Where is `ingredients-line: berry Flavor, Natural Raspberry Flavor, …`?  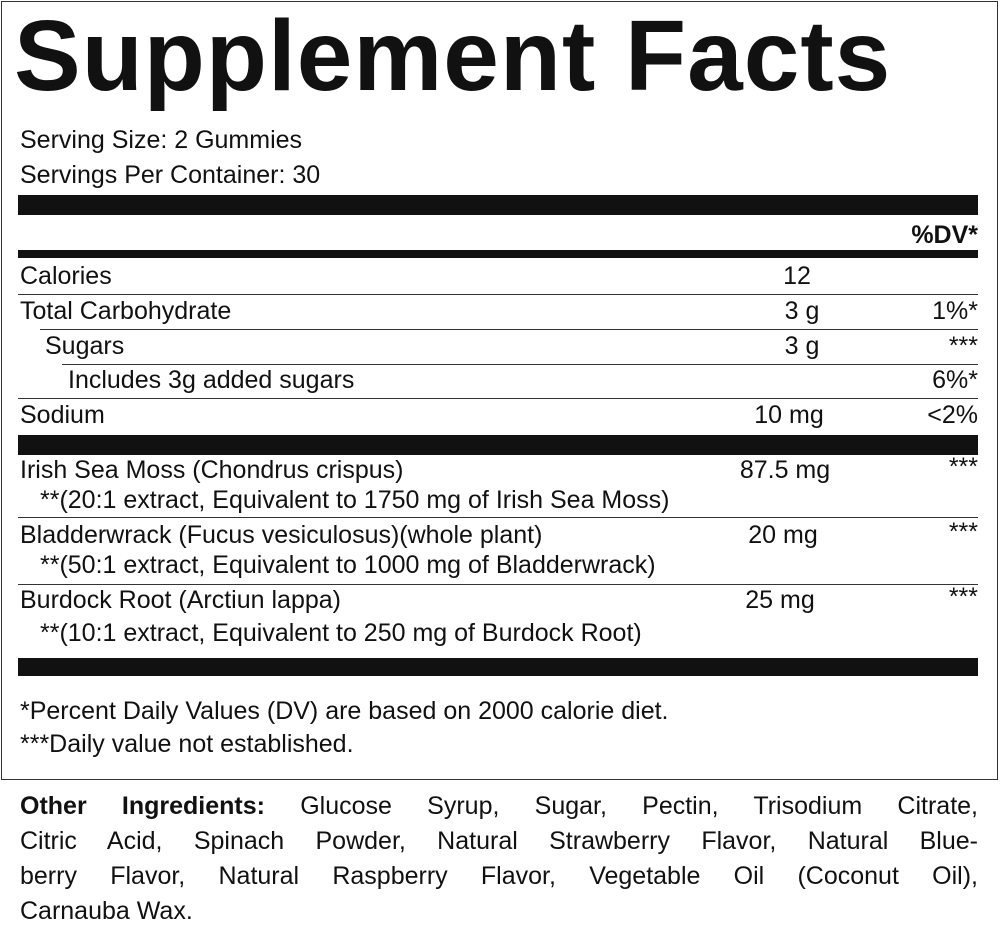
ingredients-line: berry Flavor, Natural Raspberry Flavor, … is located at coordinates (499, 876).